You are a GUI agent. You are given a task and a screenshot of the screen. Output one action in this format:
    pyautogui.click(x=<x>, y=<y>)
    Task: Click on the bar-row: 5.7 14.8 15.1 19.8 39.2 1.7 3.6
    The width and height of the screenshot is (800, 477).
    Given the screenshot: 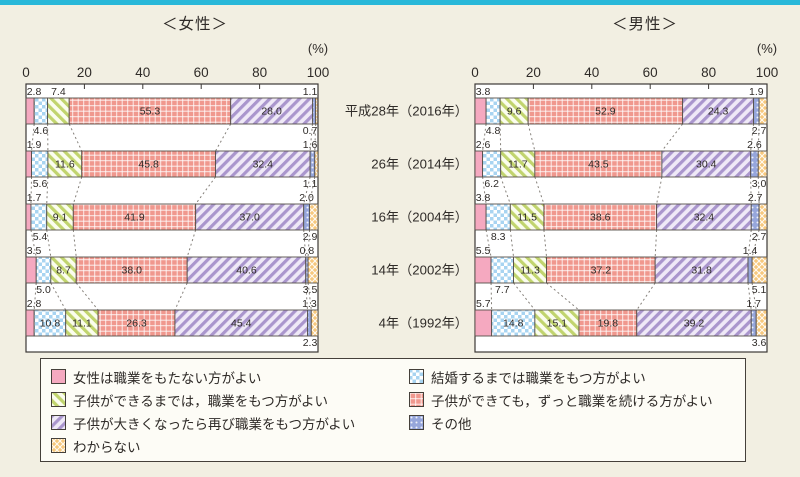 What is the action you would take?
    pyautogui.click(x=621, y=323)
    